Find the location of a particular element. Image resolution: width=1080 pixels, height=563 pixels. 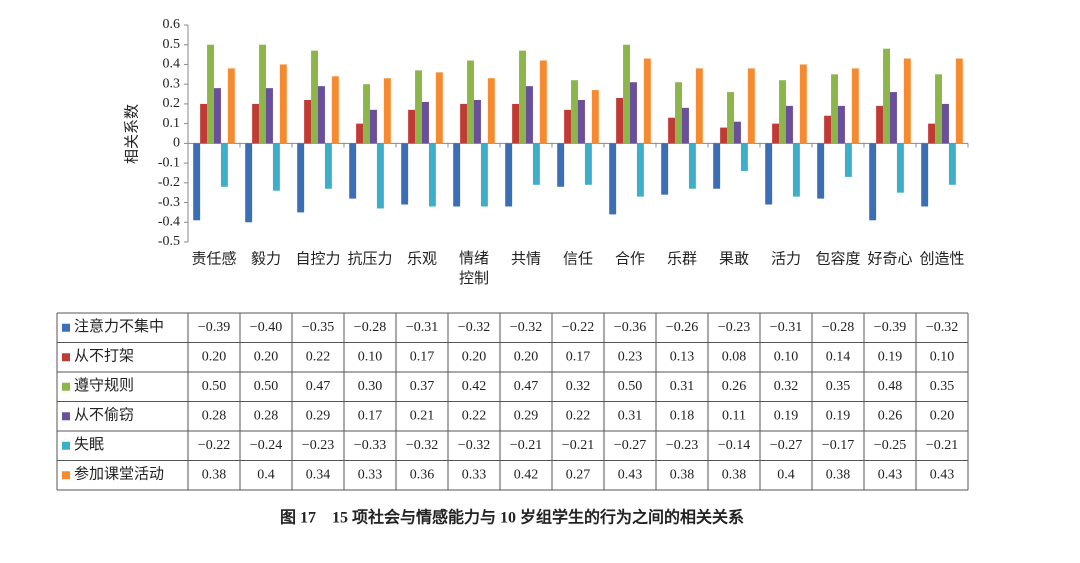

table-cell: 0.33 is located at coordinates (370, 474).